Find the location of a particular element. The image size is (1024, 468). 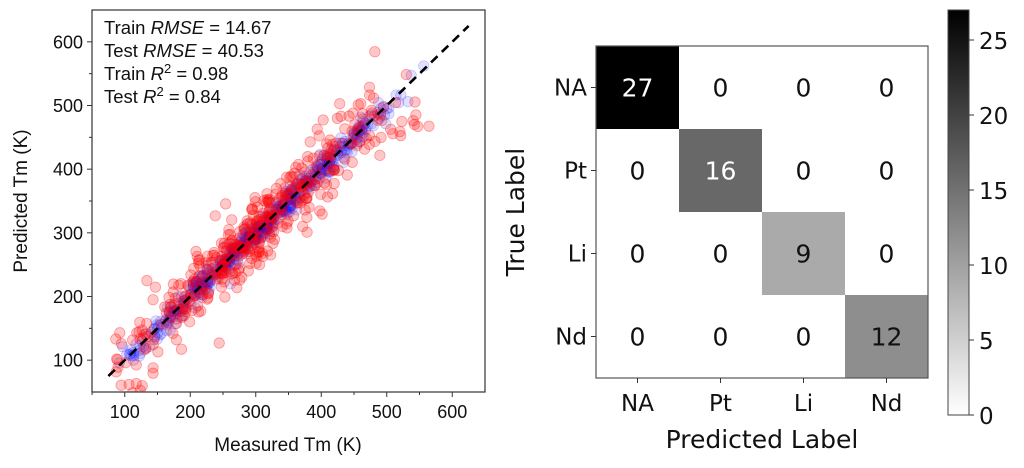

scatter-x-axis: 100 200 300 400 500 600 is located at coordinates (279, 407).